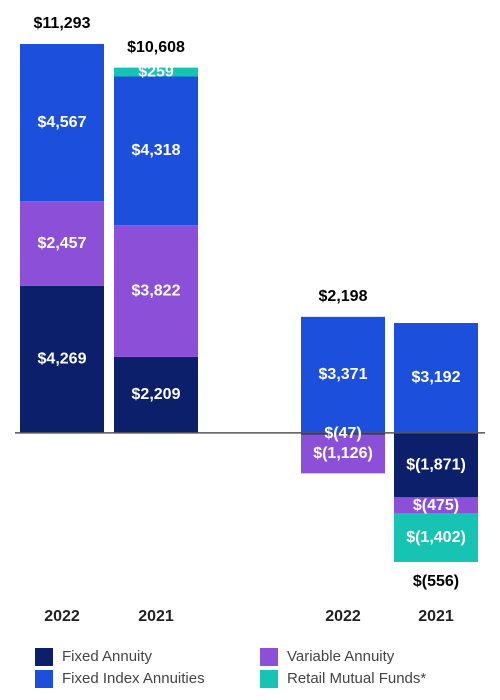 The height and width of the screenshot is (700, 500). Describe the element at coordinates (436, 581) in the screenshot. I see `total-label: $(556)` at that location.